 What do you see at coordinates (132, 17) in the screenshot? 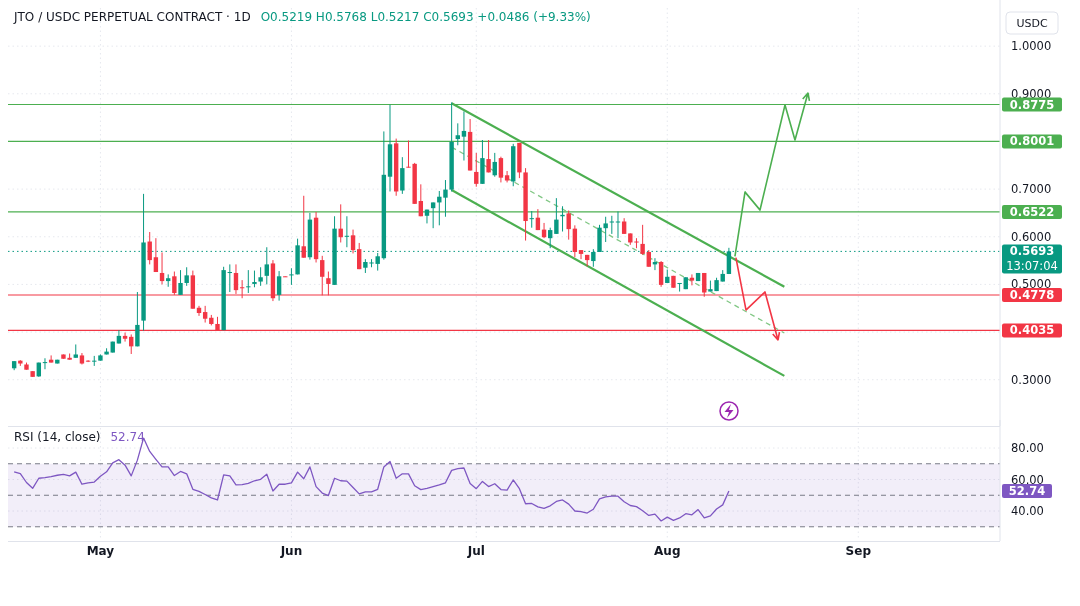
I see `chart-title: JTO / USDC PERPETUAL CONTRACT · 1D` at bounding box center [132, 17].